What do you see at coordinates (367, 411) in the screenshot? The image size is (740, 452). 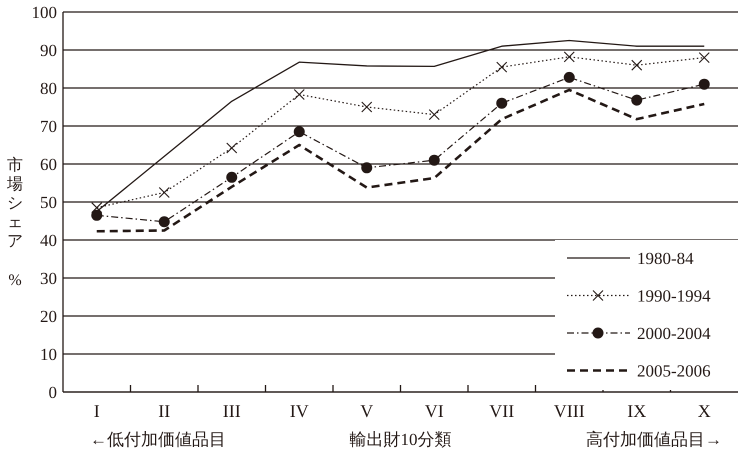 I see `x-tick-label: V` at bounding box center [367, 411].